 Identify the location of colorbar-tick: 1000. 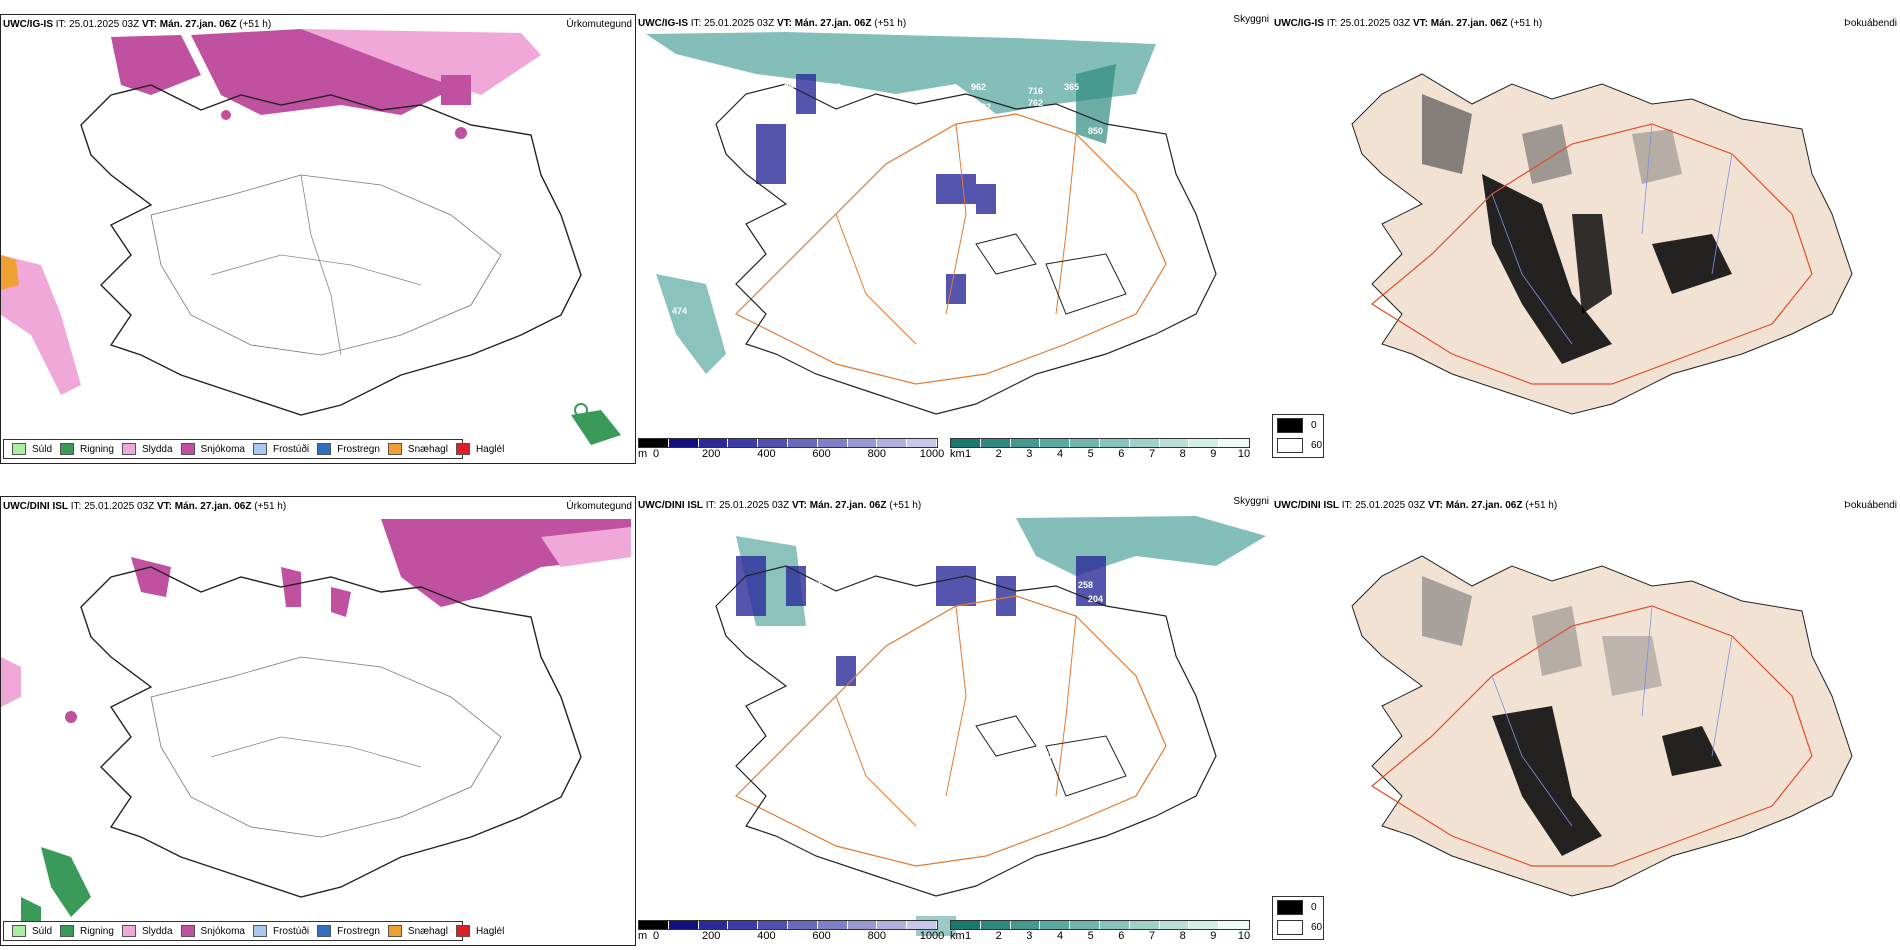
(932, 936).